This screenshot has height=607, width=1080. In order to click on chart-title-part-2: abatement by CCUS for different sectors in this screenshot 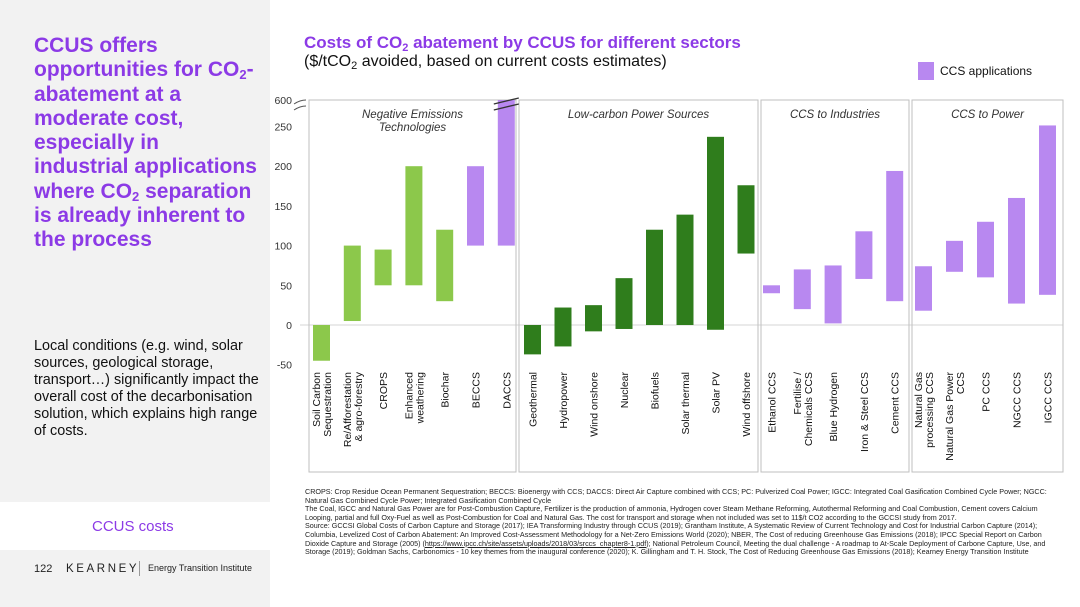, I will do `click(574, 42)`.